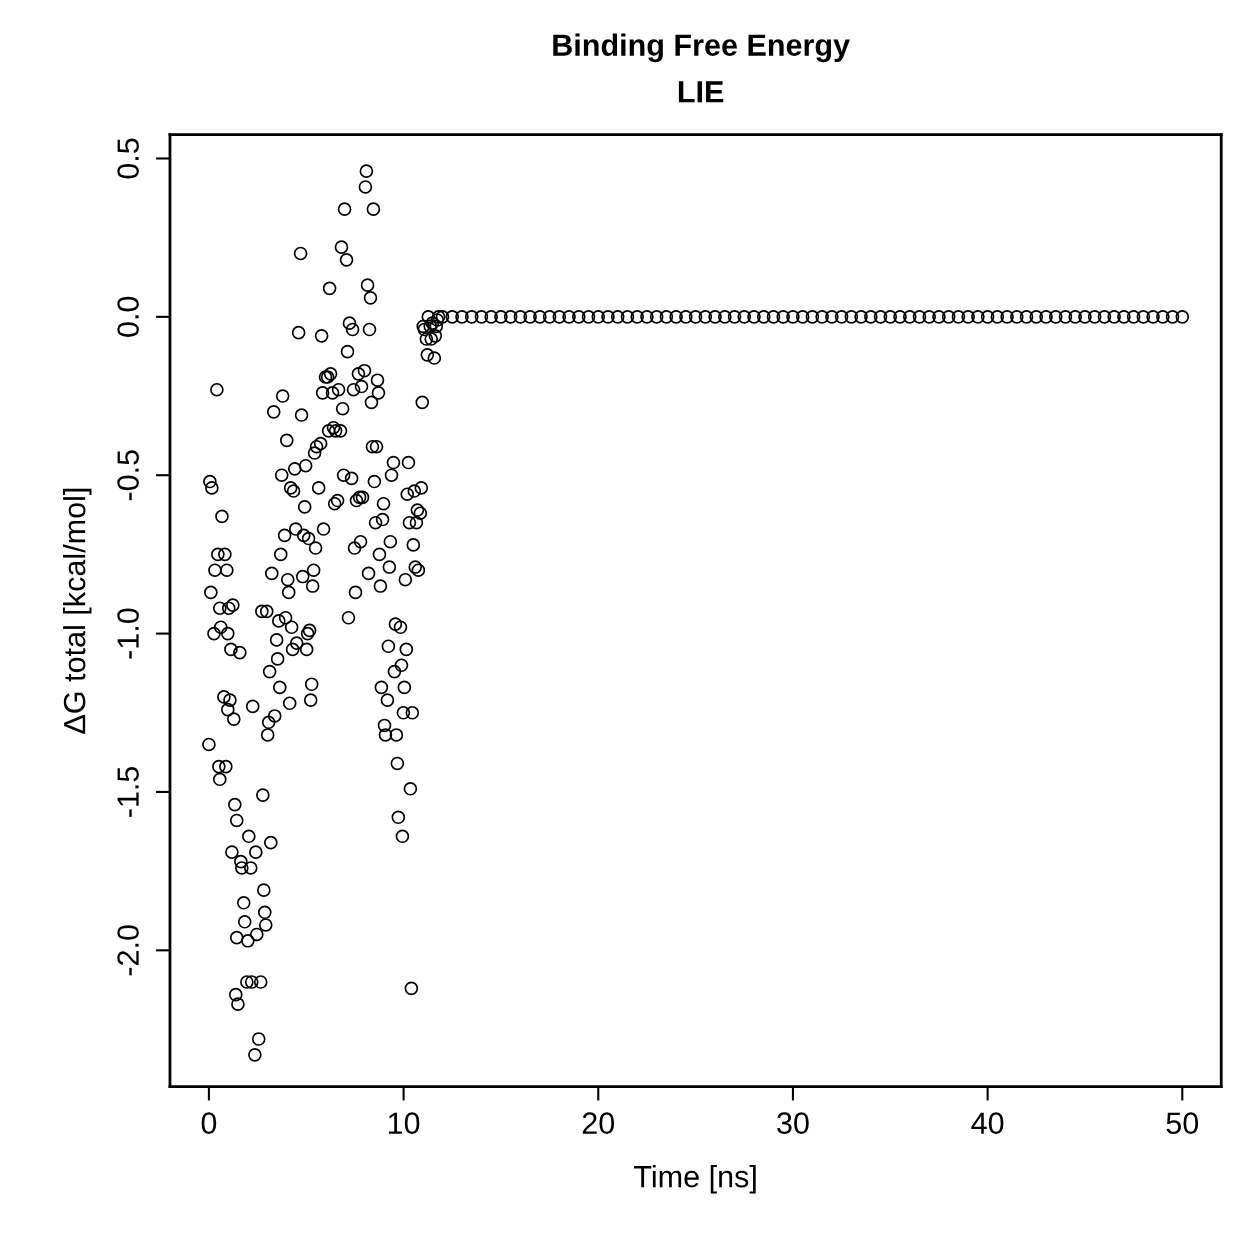  What do you see at coordinates (128, 316) in the screenshot?
I see `y-tick-label: 0.0` at bounding box center [128, 316].